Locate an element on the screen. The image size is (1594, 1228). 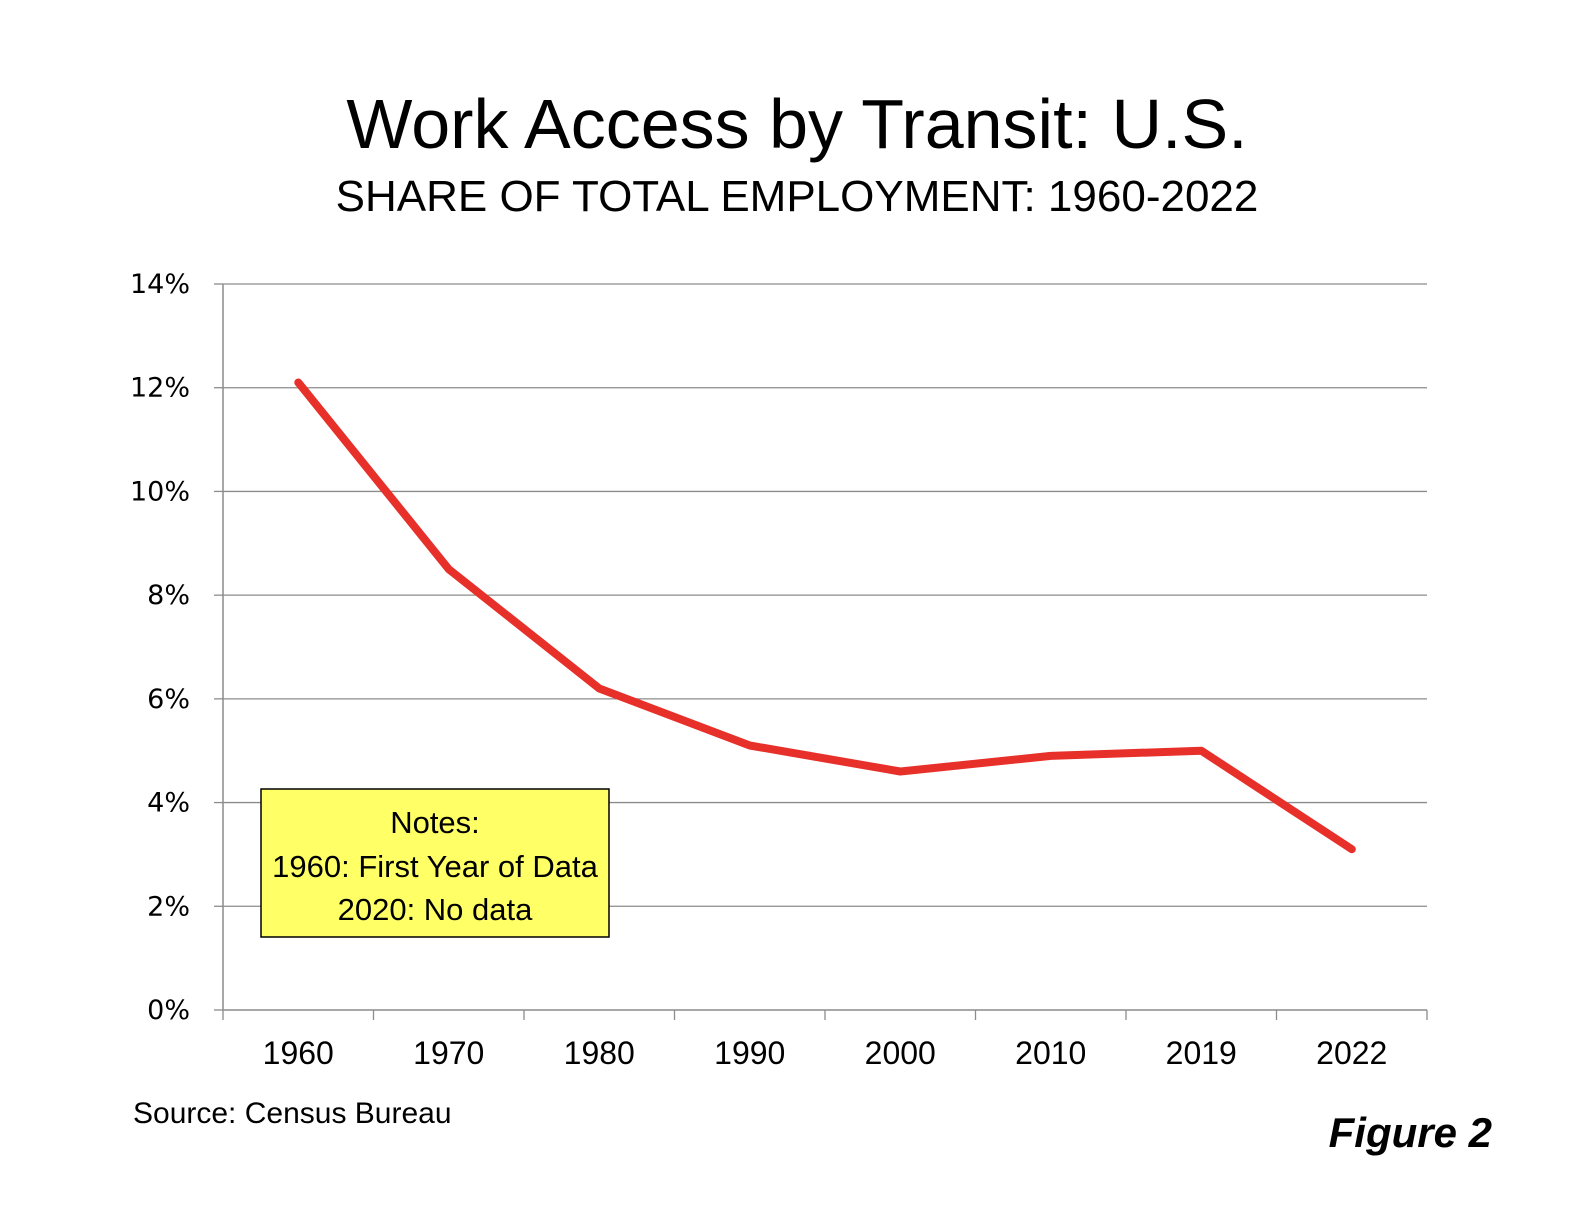
x-tick-label-2000: 2000 is located at coordinates (900, 1053).